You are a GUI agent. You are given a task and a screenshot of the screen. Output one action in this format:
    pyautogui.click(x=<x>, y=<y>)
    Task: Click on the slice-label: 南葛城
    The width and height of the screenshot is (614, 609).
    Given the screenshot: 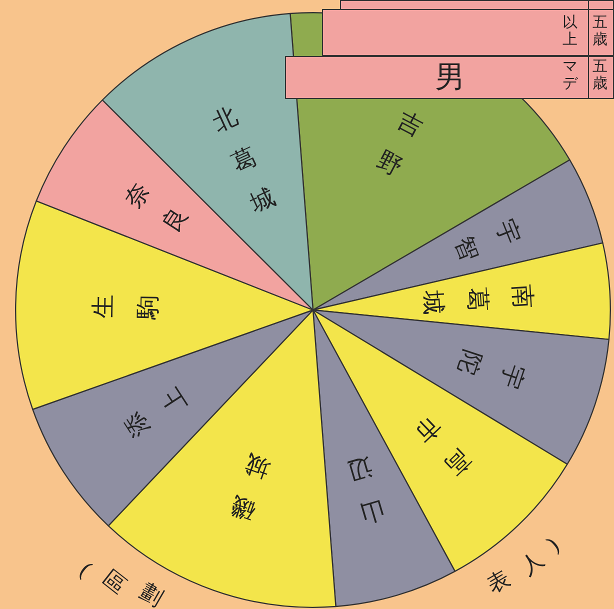 What is the action you would take?
    pyautogui.click(x=478, y=300)
    